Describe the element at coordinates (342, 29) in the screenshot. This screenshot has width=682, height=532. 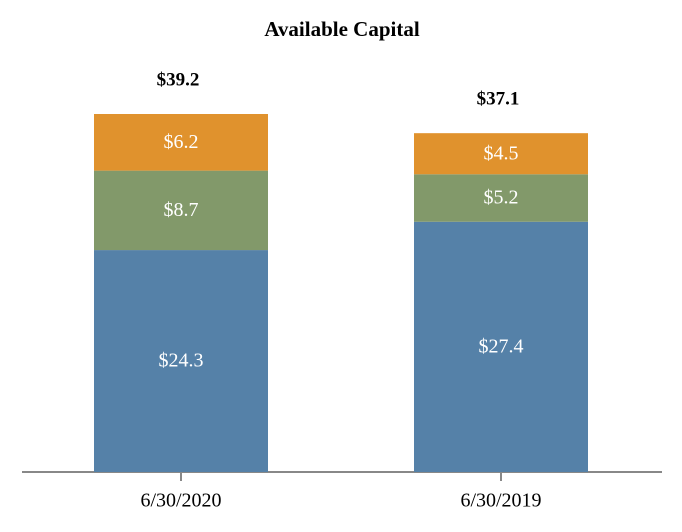
I see `chart-title: Available Capital` at that location.